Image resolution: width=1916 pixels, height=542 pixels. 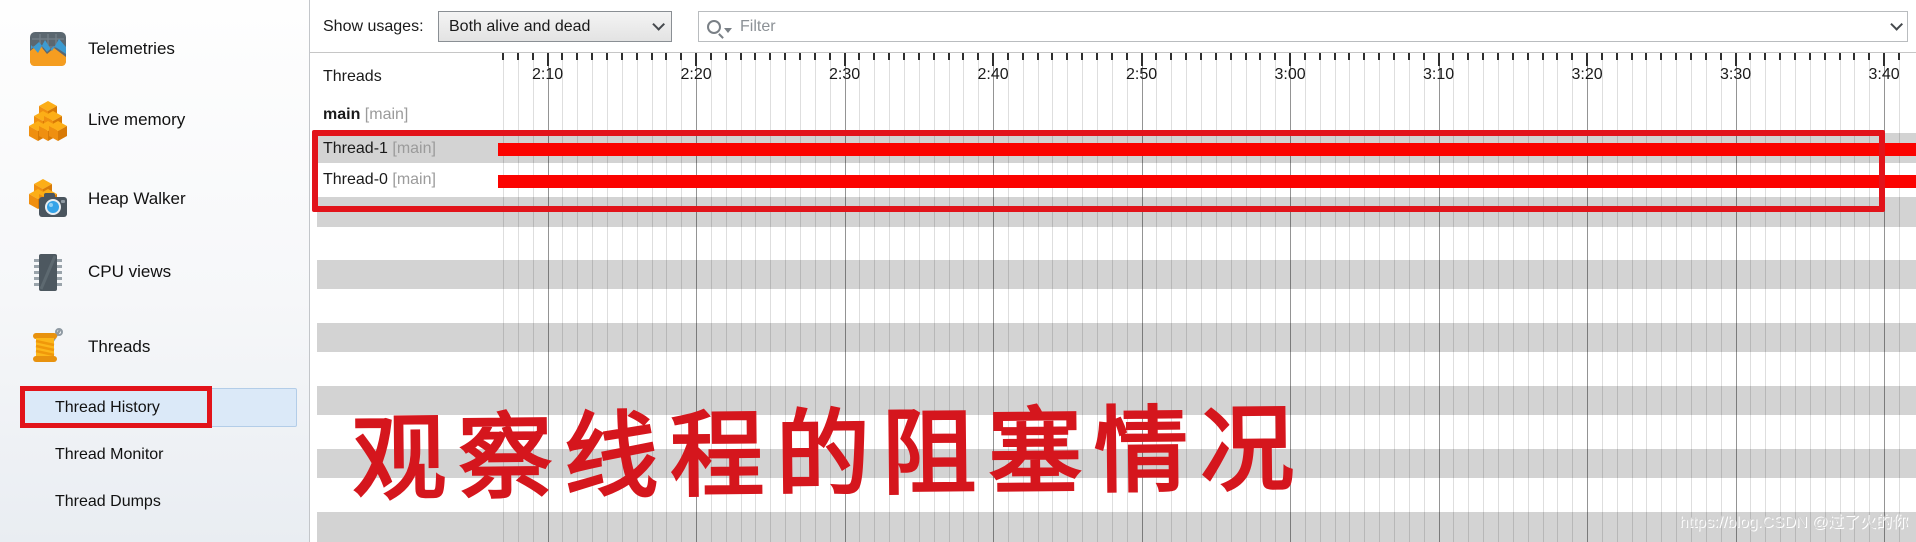 I want to click on search-icon, so click(x=714, y=26).